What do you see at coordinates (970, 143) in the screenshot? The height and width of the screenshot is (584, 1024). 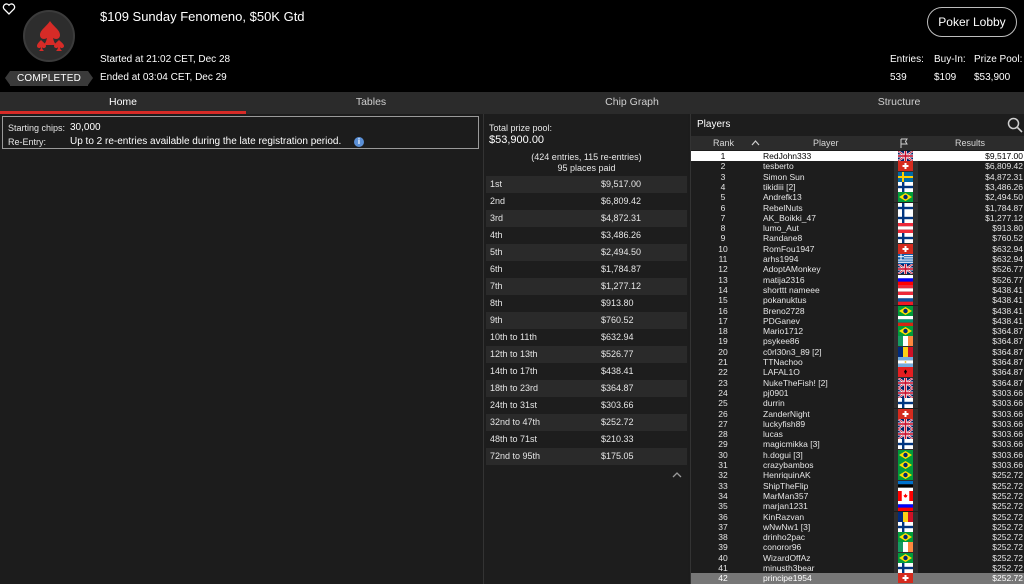 I see `results-column-header: Results` at bounding box center [970, 143].